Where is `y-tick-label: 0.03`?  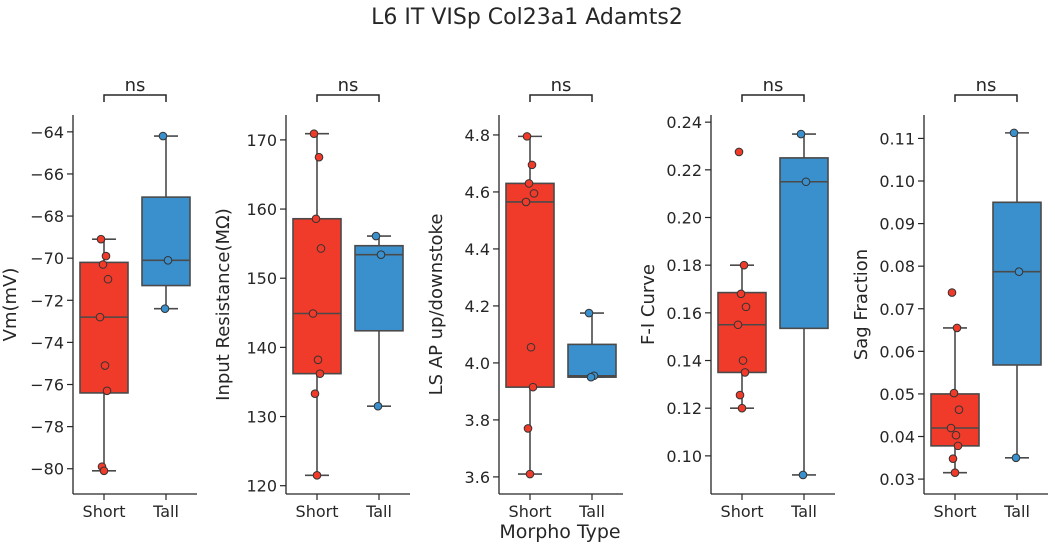 y-tick-label: 0.03 is located at coordinates (897, 479).